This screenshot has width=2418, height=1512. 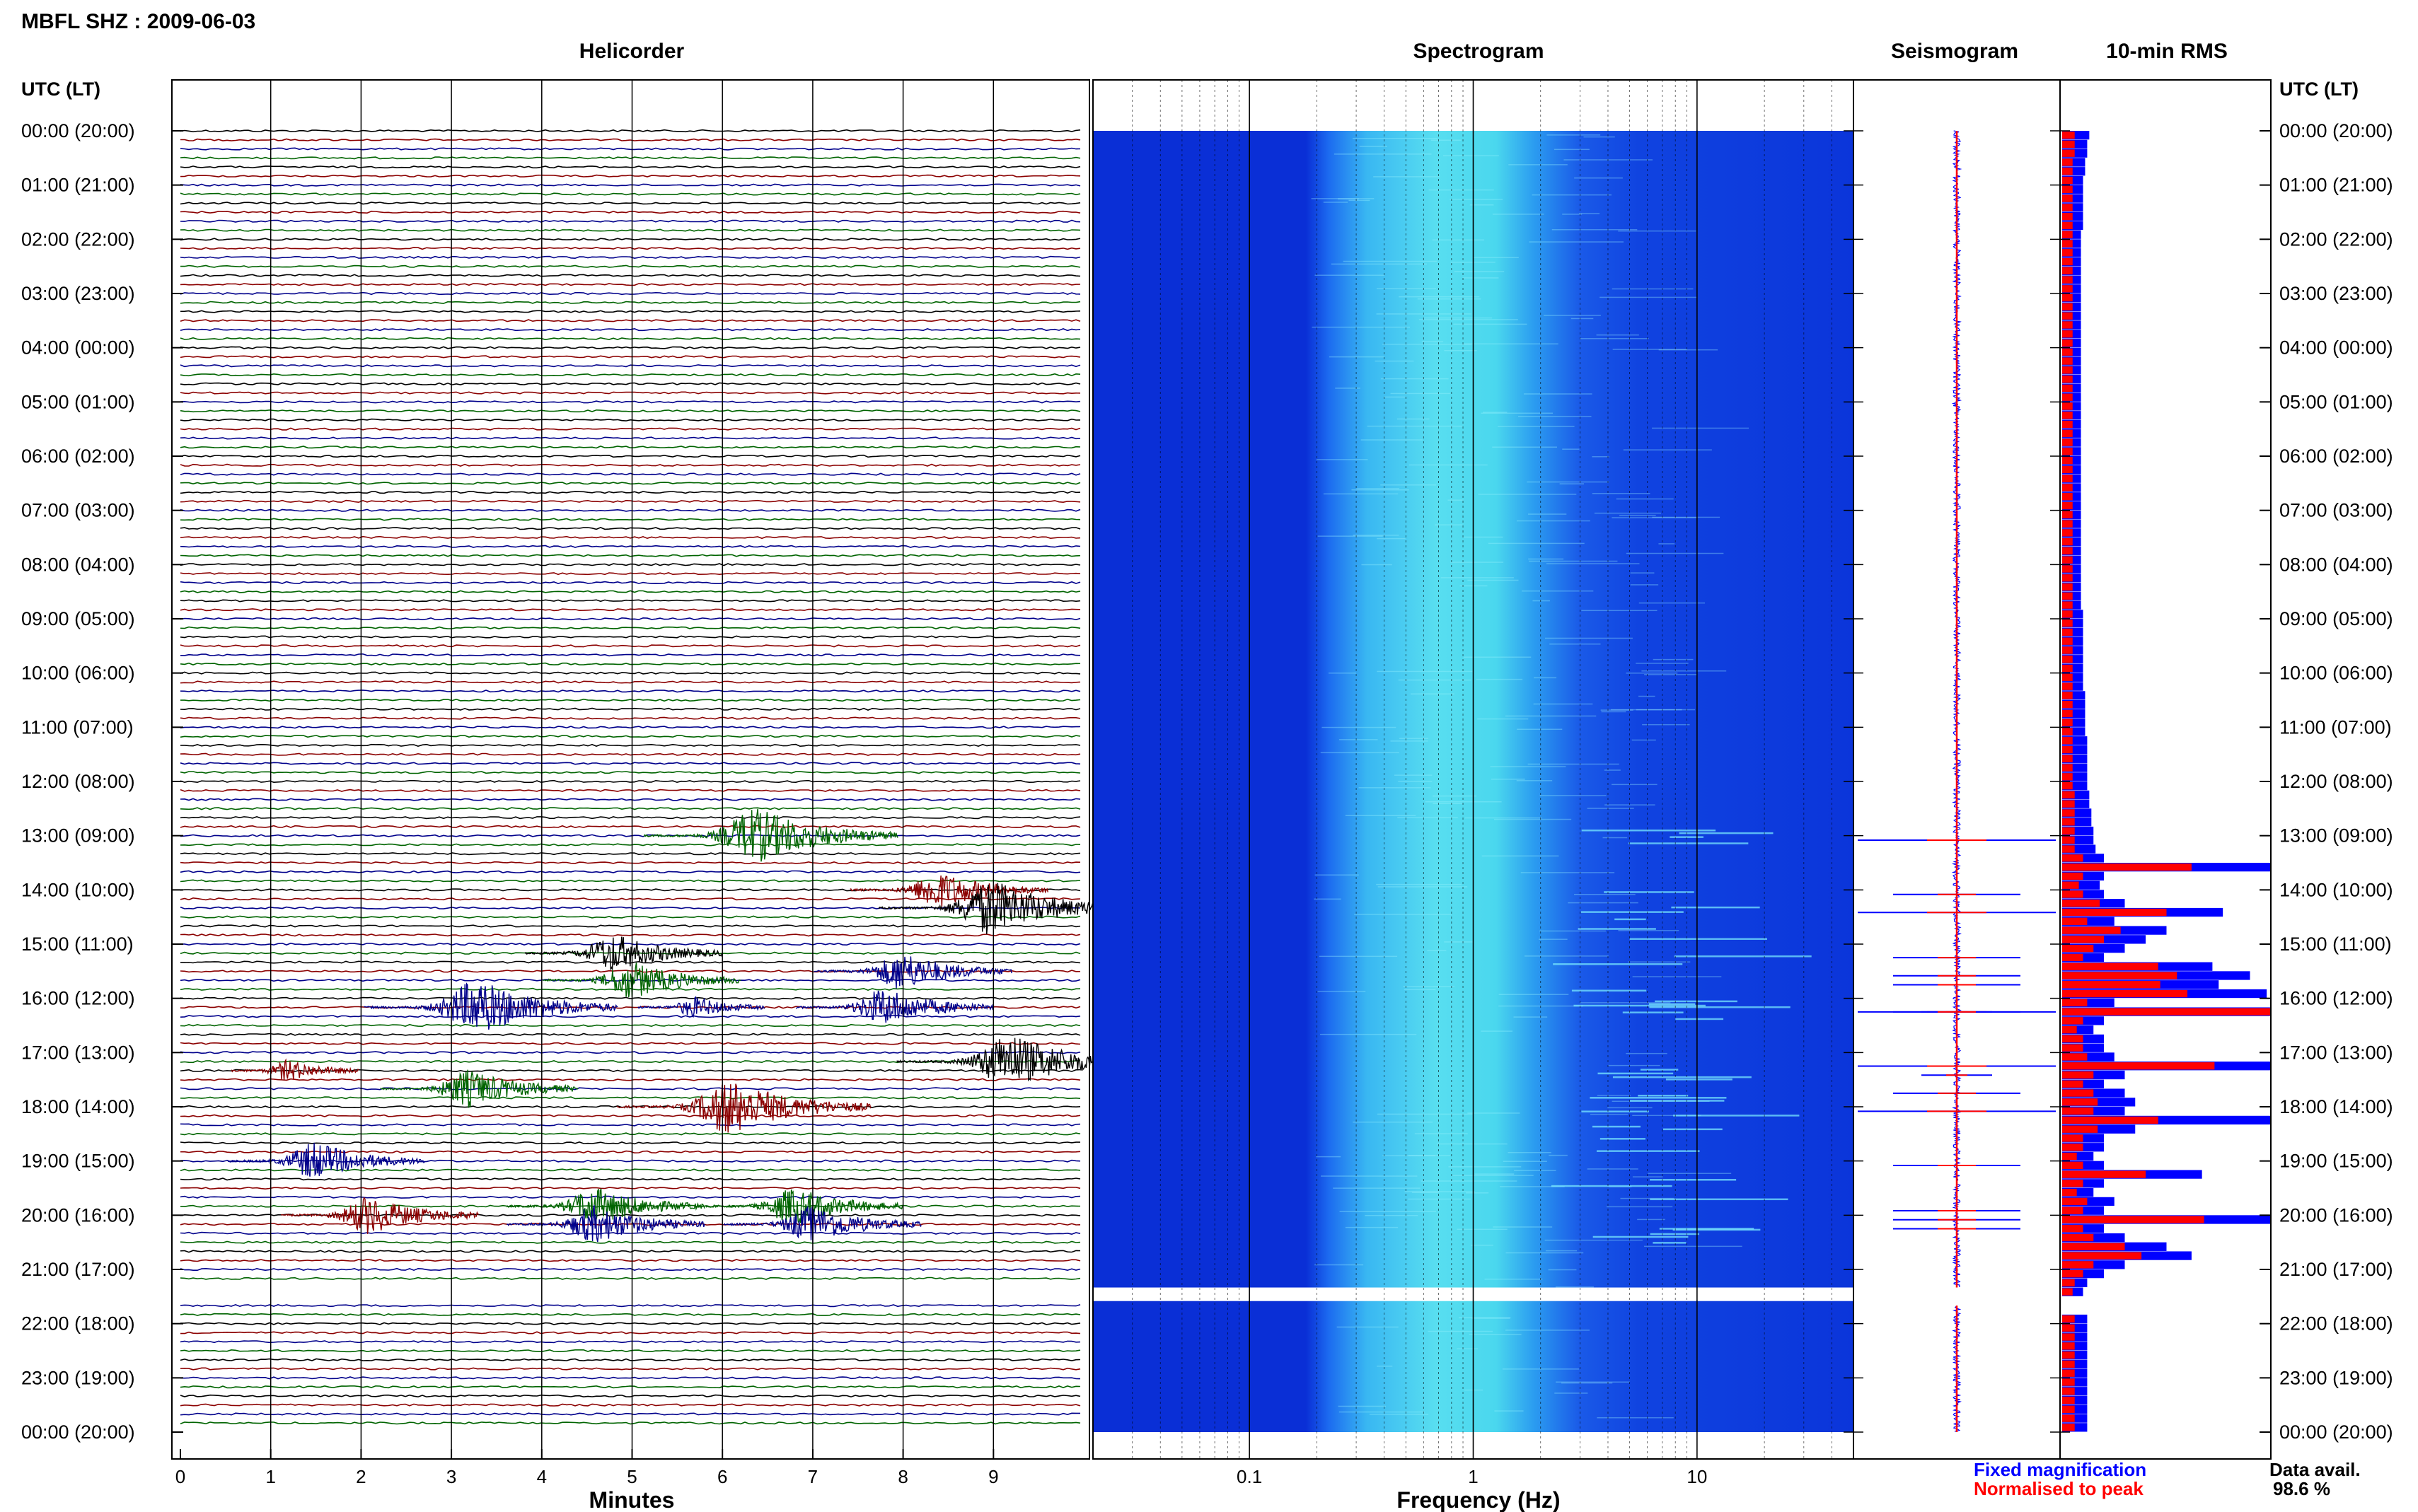 I want to click on time-label-right: 23:00 (19:00), so click(x=2336, y=1377).